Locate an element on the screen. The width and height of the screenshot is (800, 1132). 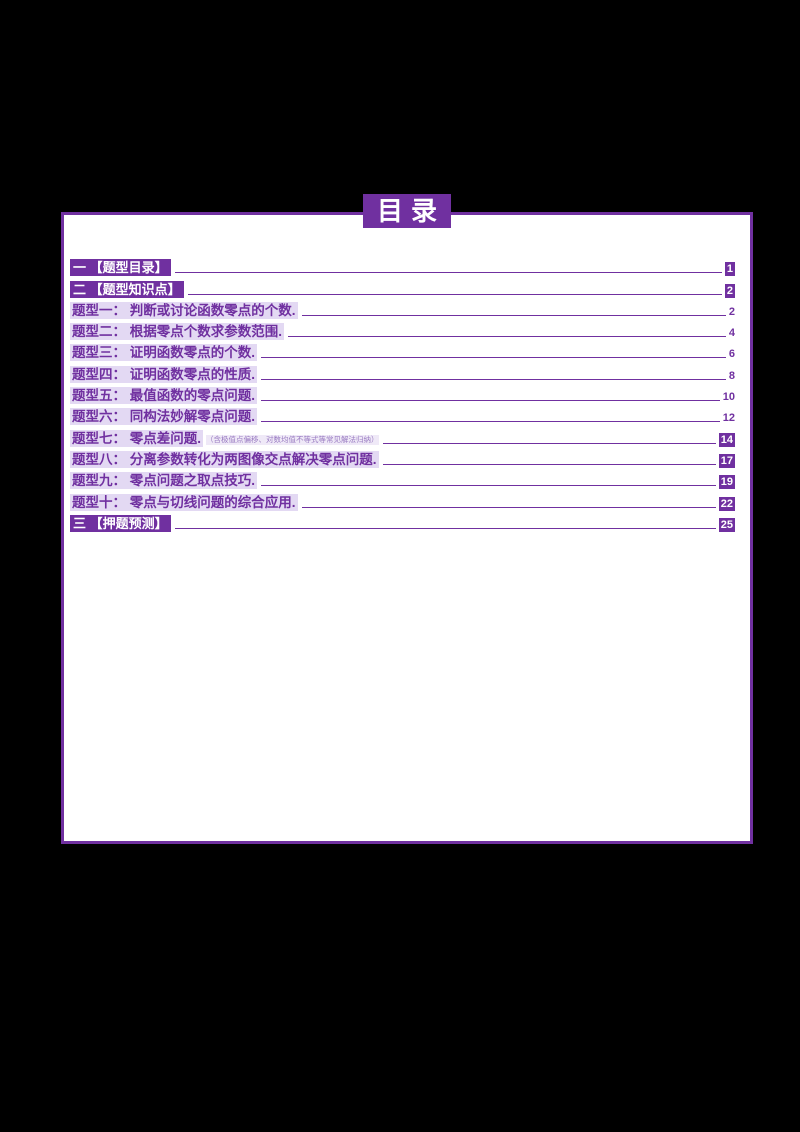
toc-page-number: 1 is located at coordinates (729, 269).